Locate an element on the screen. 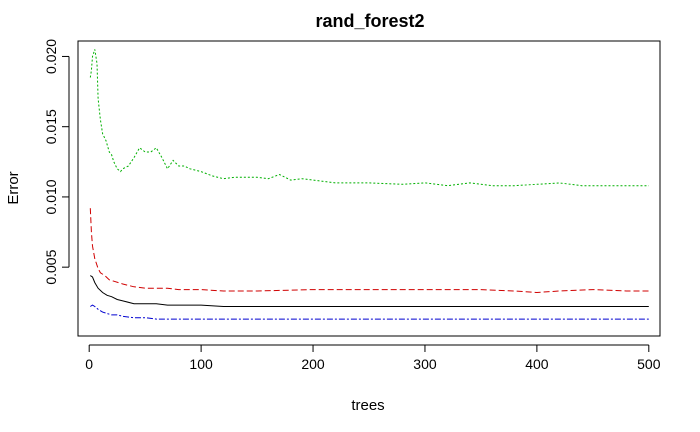  x-tick-label: 200 is located at coordinates (313, 364).